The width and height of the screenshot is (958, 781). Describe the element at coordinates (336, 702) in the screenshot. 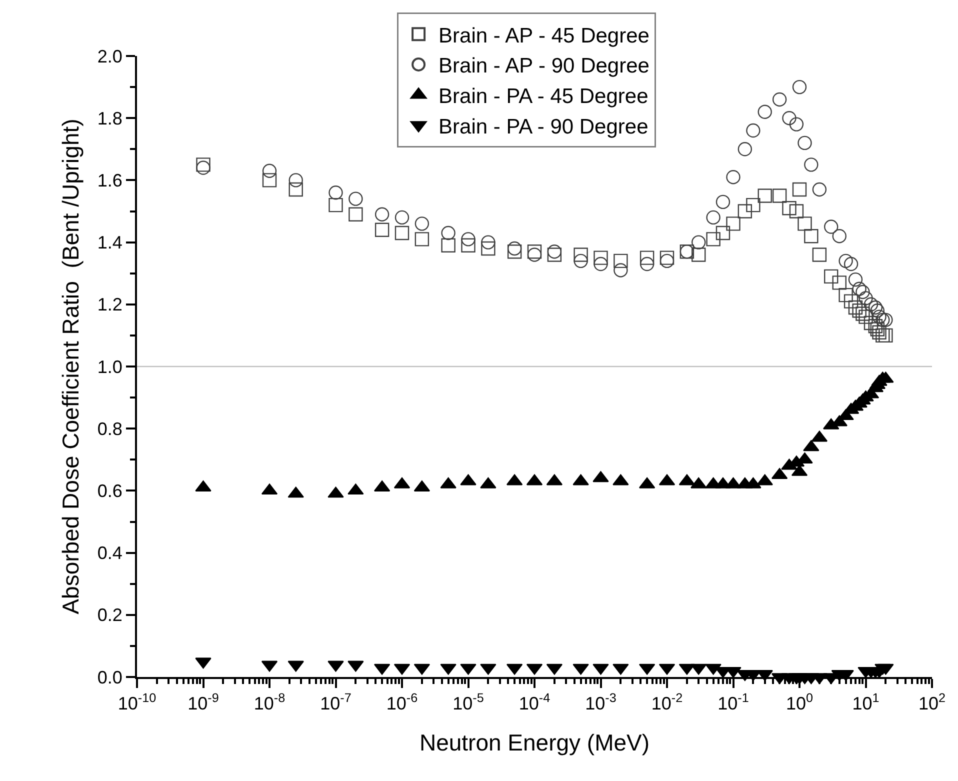

I see `x-tick-label: 10$^{-7}$` at that location.